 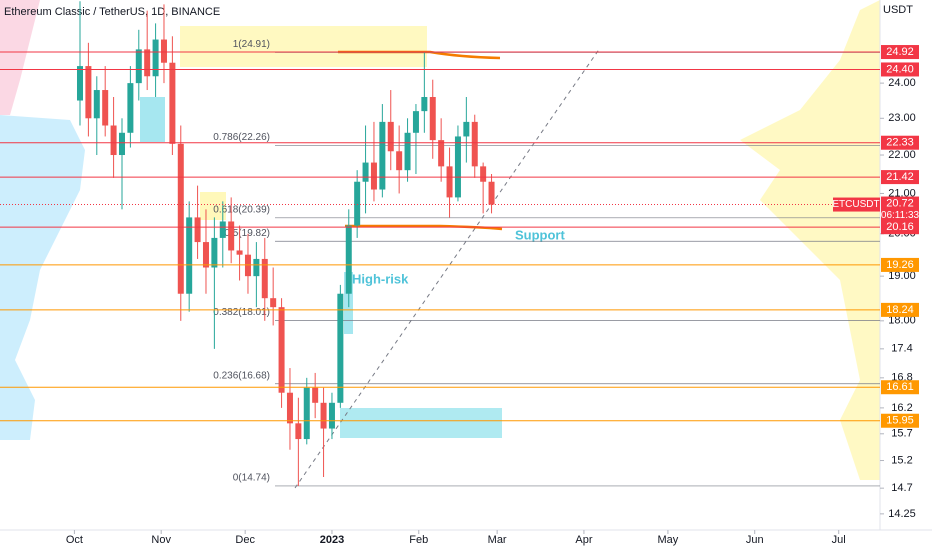 I want to click on symbol-label: ETCUSDT, so click(x=855, y=204).